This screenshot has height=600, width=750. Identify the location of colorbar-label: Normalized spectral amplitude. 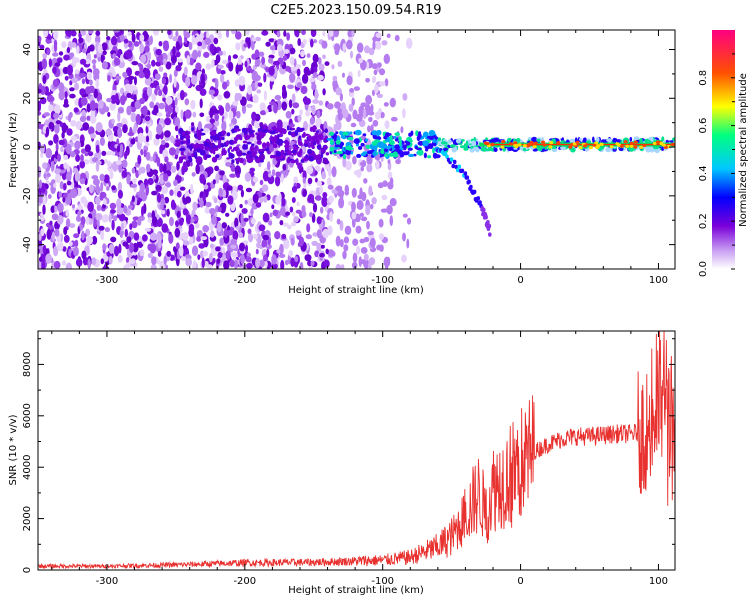
(743, 150).